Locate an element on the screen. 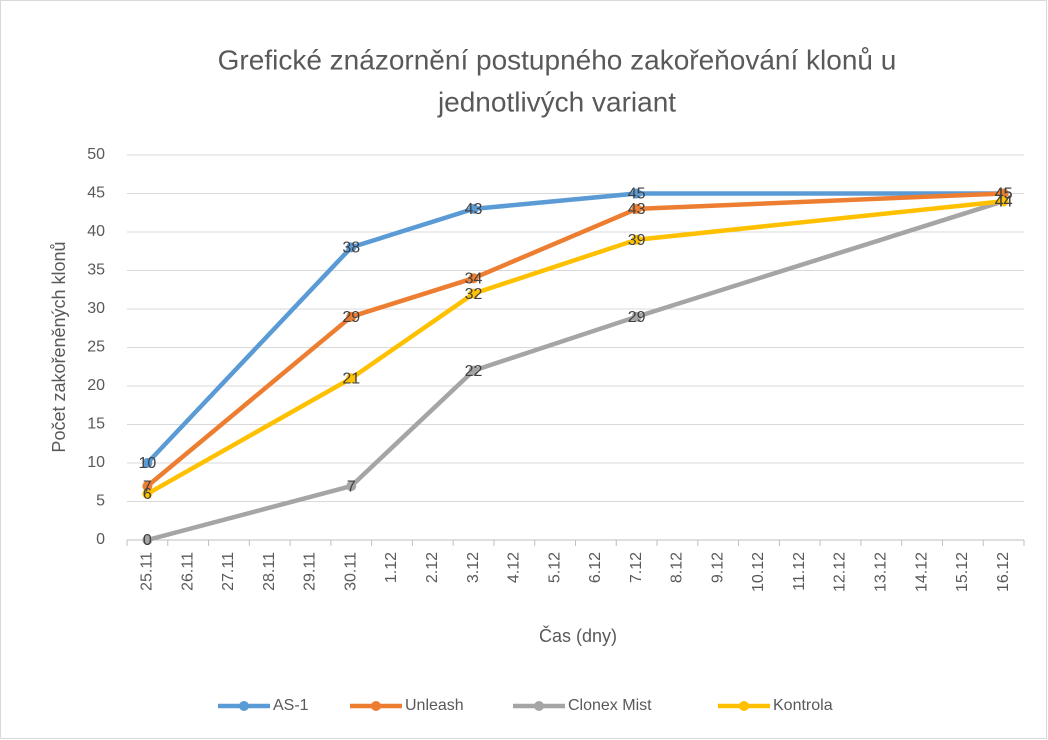 The width and height of the screenshot is (1048, 740). x-tick-label: 11.12 is located at coordinates (799, 571).